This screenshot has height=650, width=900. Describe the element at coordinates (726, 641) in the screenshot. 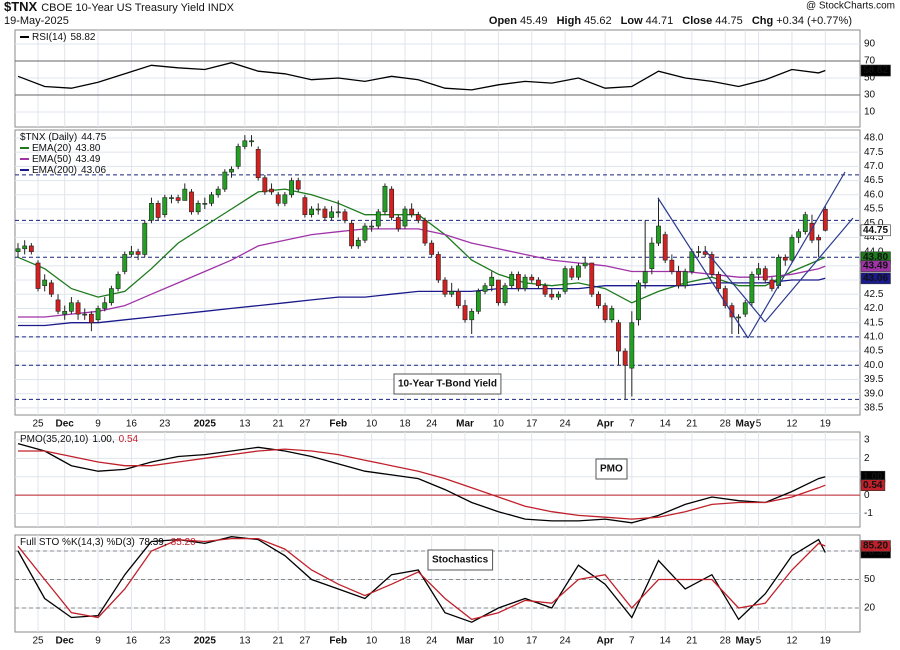

I see `x-tick-label: 28` at that location.